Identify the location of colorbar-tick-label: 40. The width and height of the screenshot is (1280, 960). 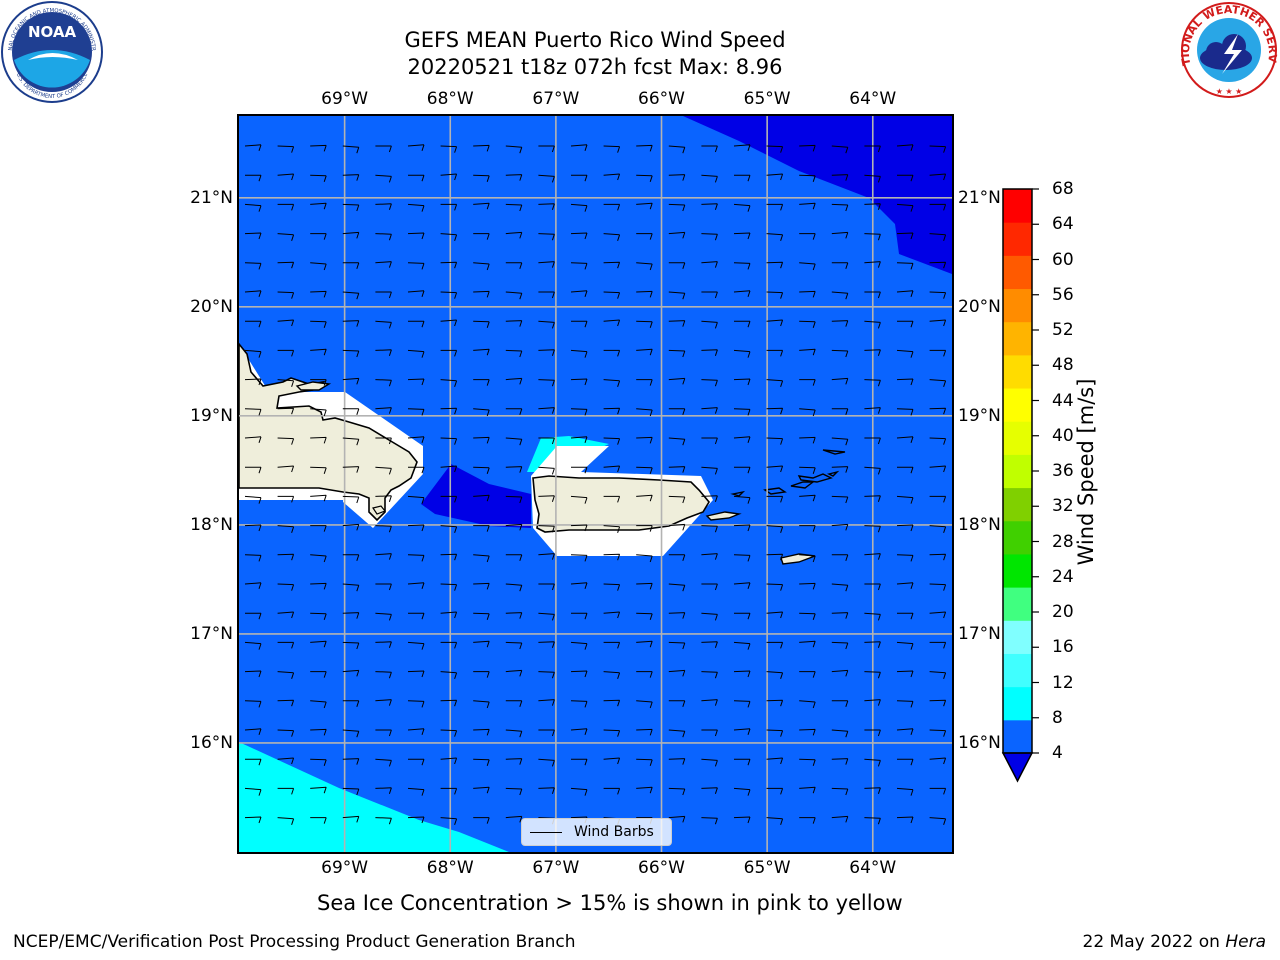
(1063, 435).